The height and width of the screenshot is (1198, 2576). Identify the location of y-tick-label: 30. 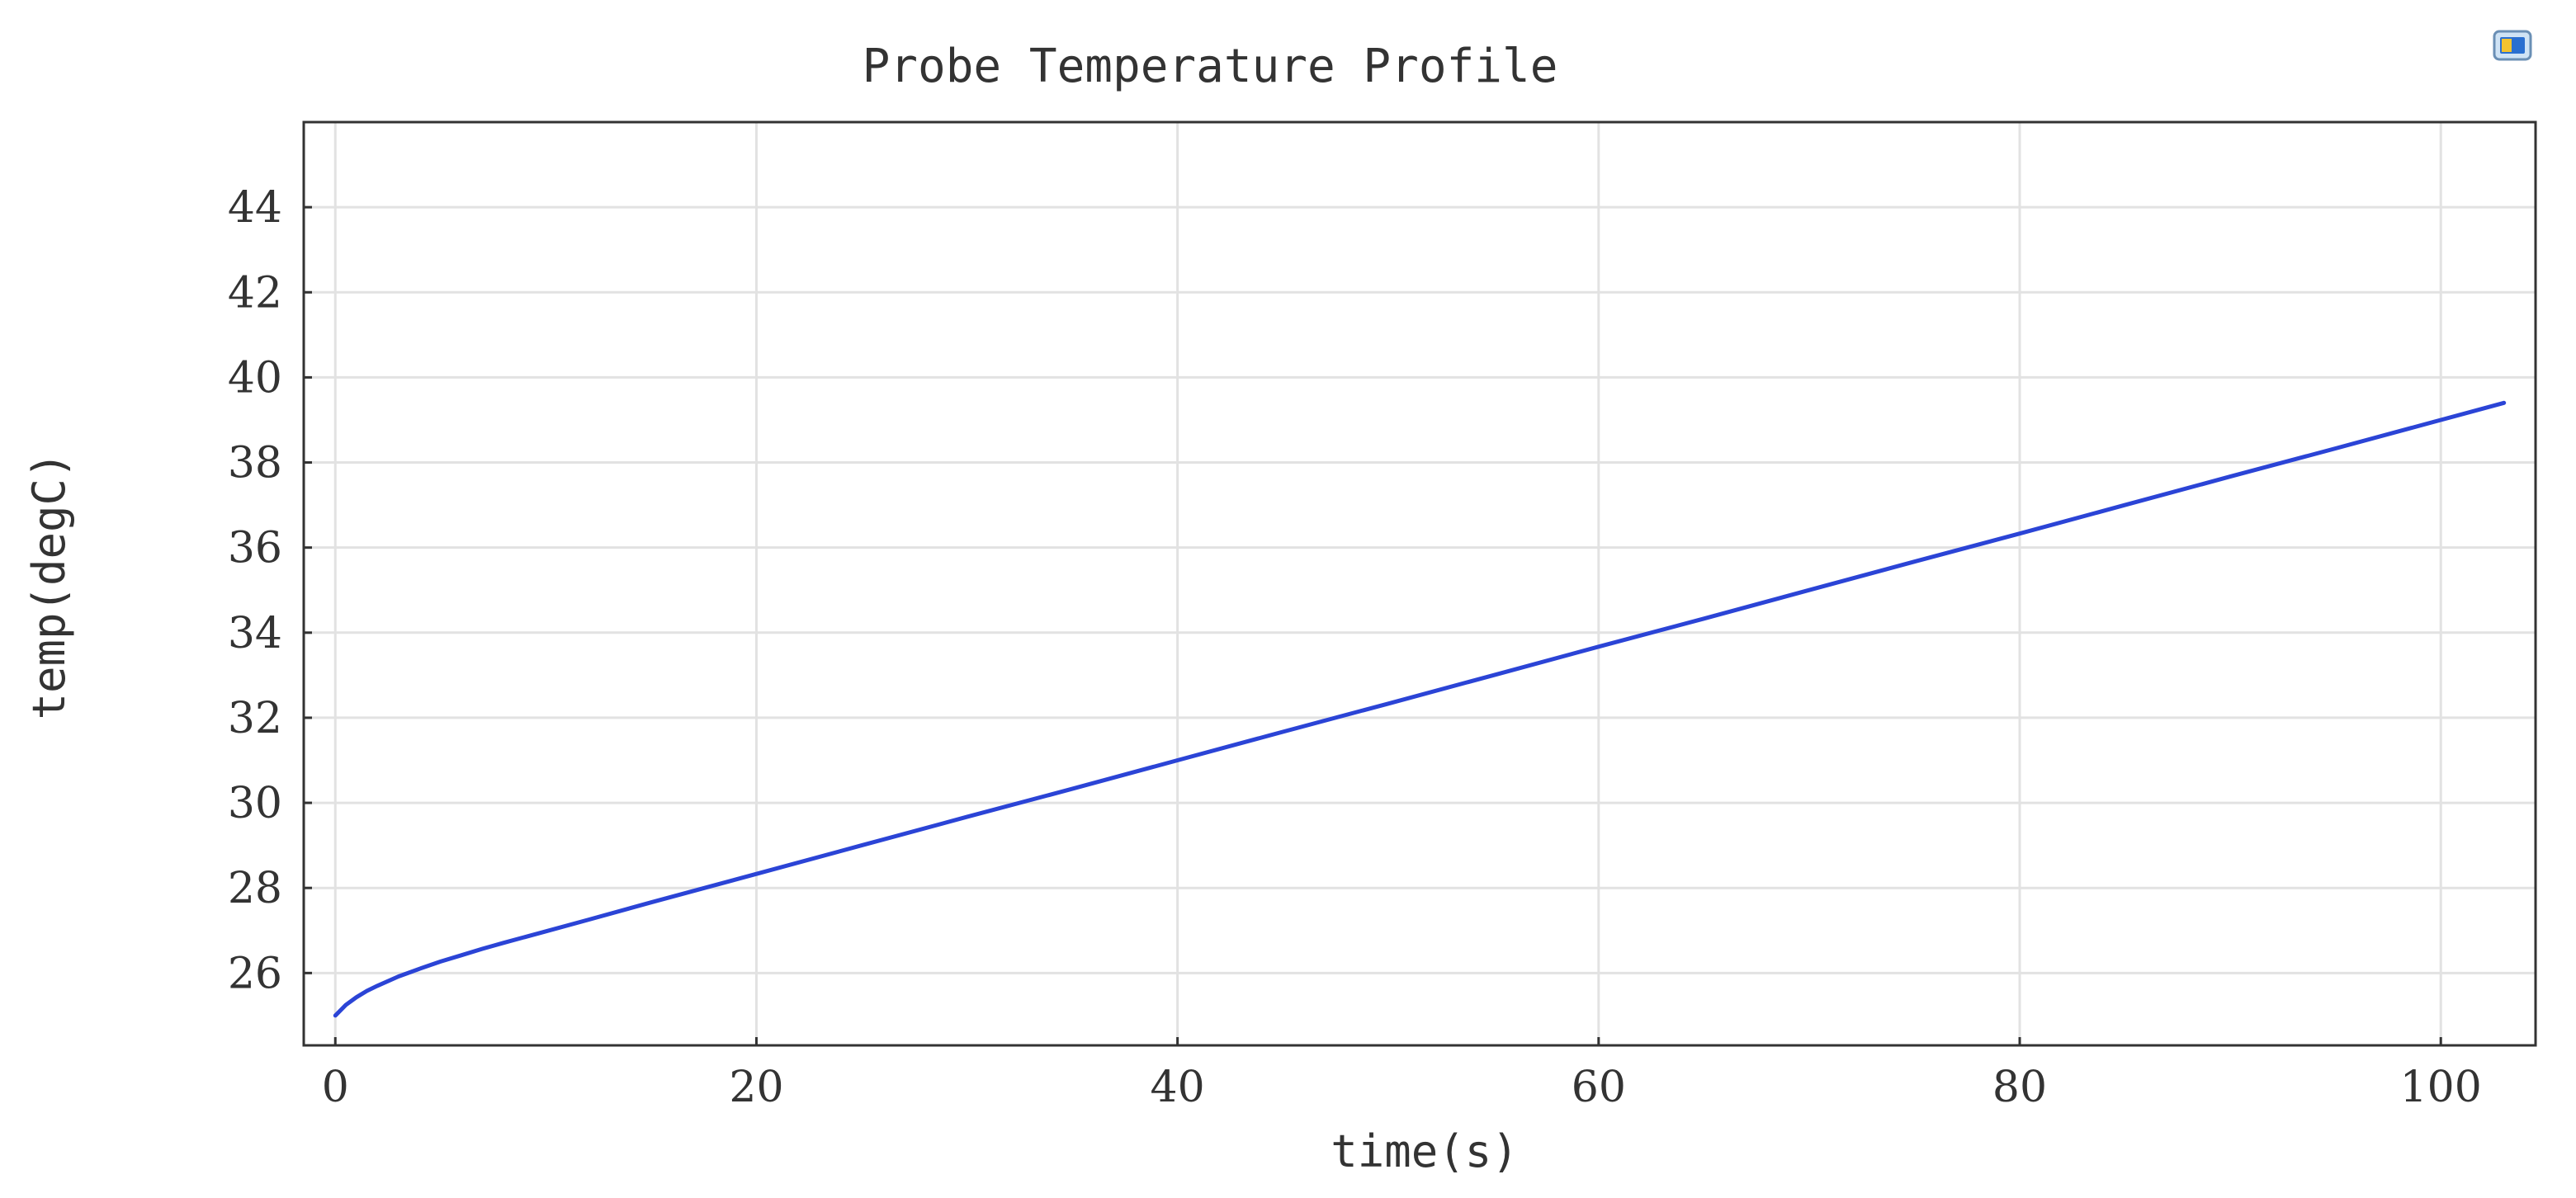
(255, 803).